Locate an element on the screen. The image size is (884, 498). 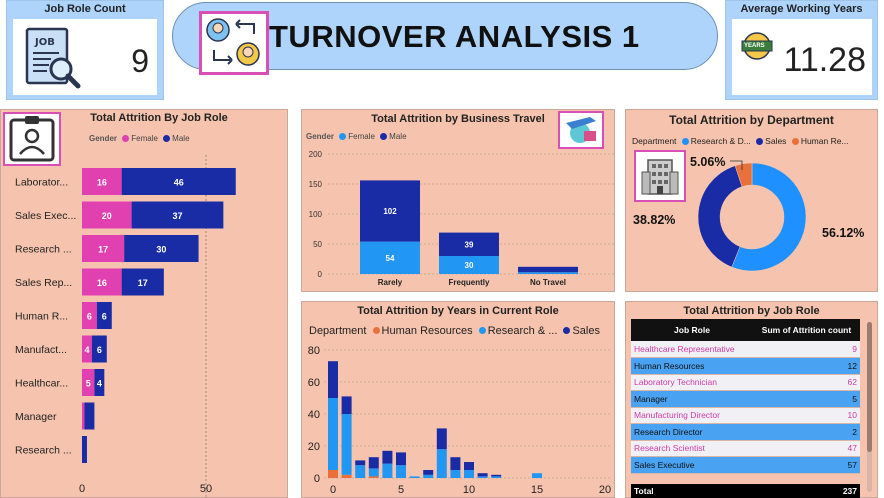
table-scrollbar-thumb is located at coordinates (869, 387).